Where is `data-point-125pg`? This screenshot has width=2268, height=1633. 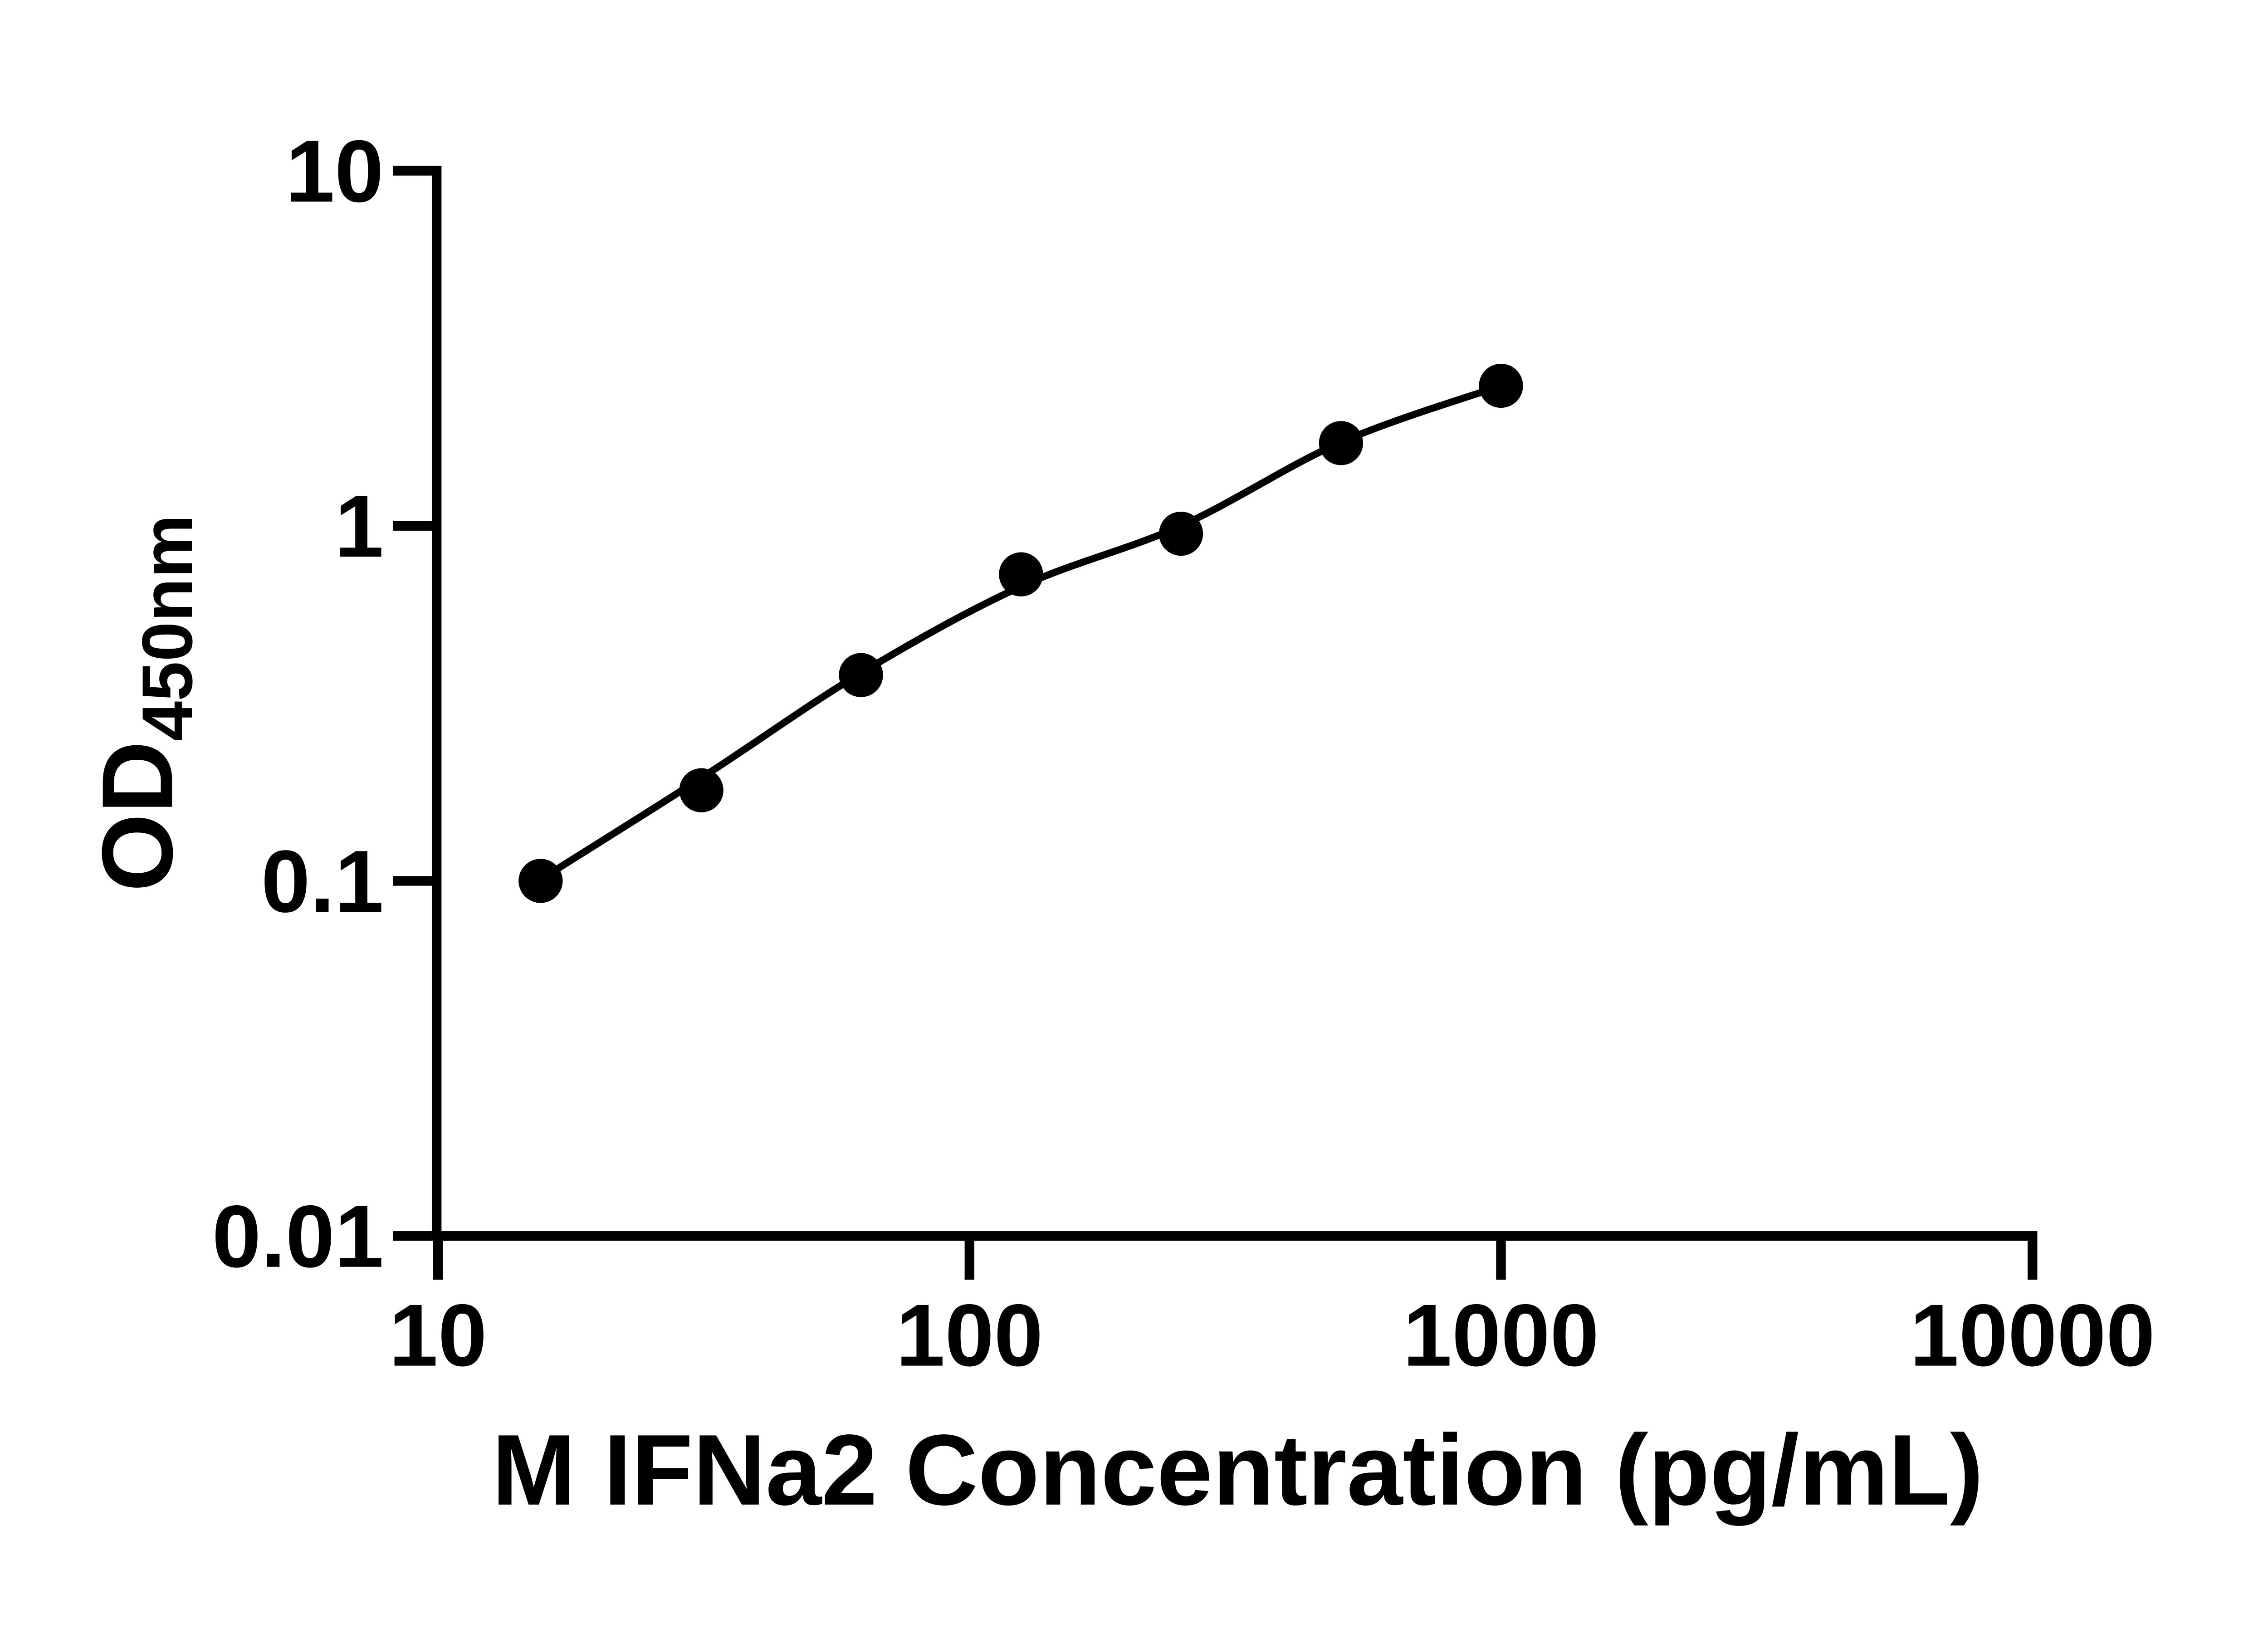 data-point-125pg is located at coordinates (1021, 574).